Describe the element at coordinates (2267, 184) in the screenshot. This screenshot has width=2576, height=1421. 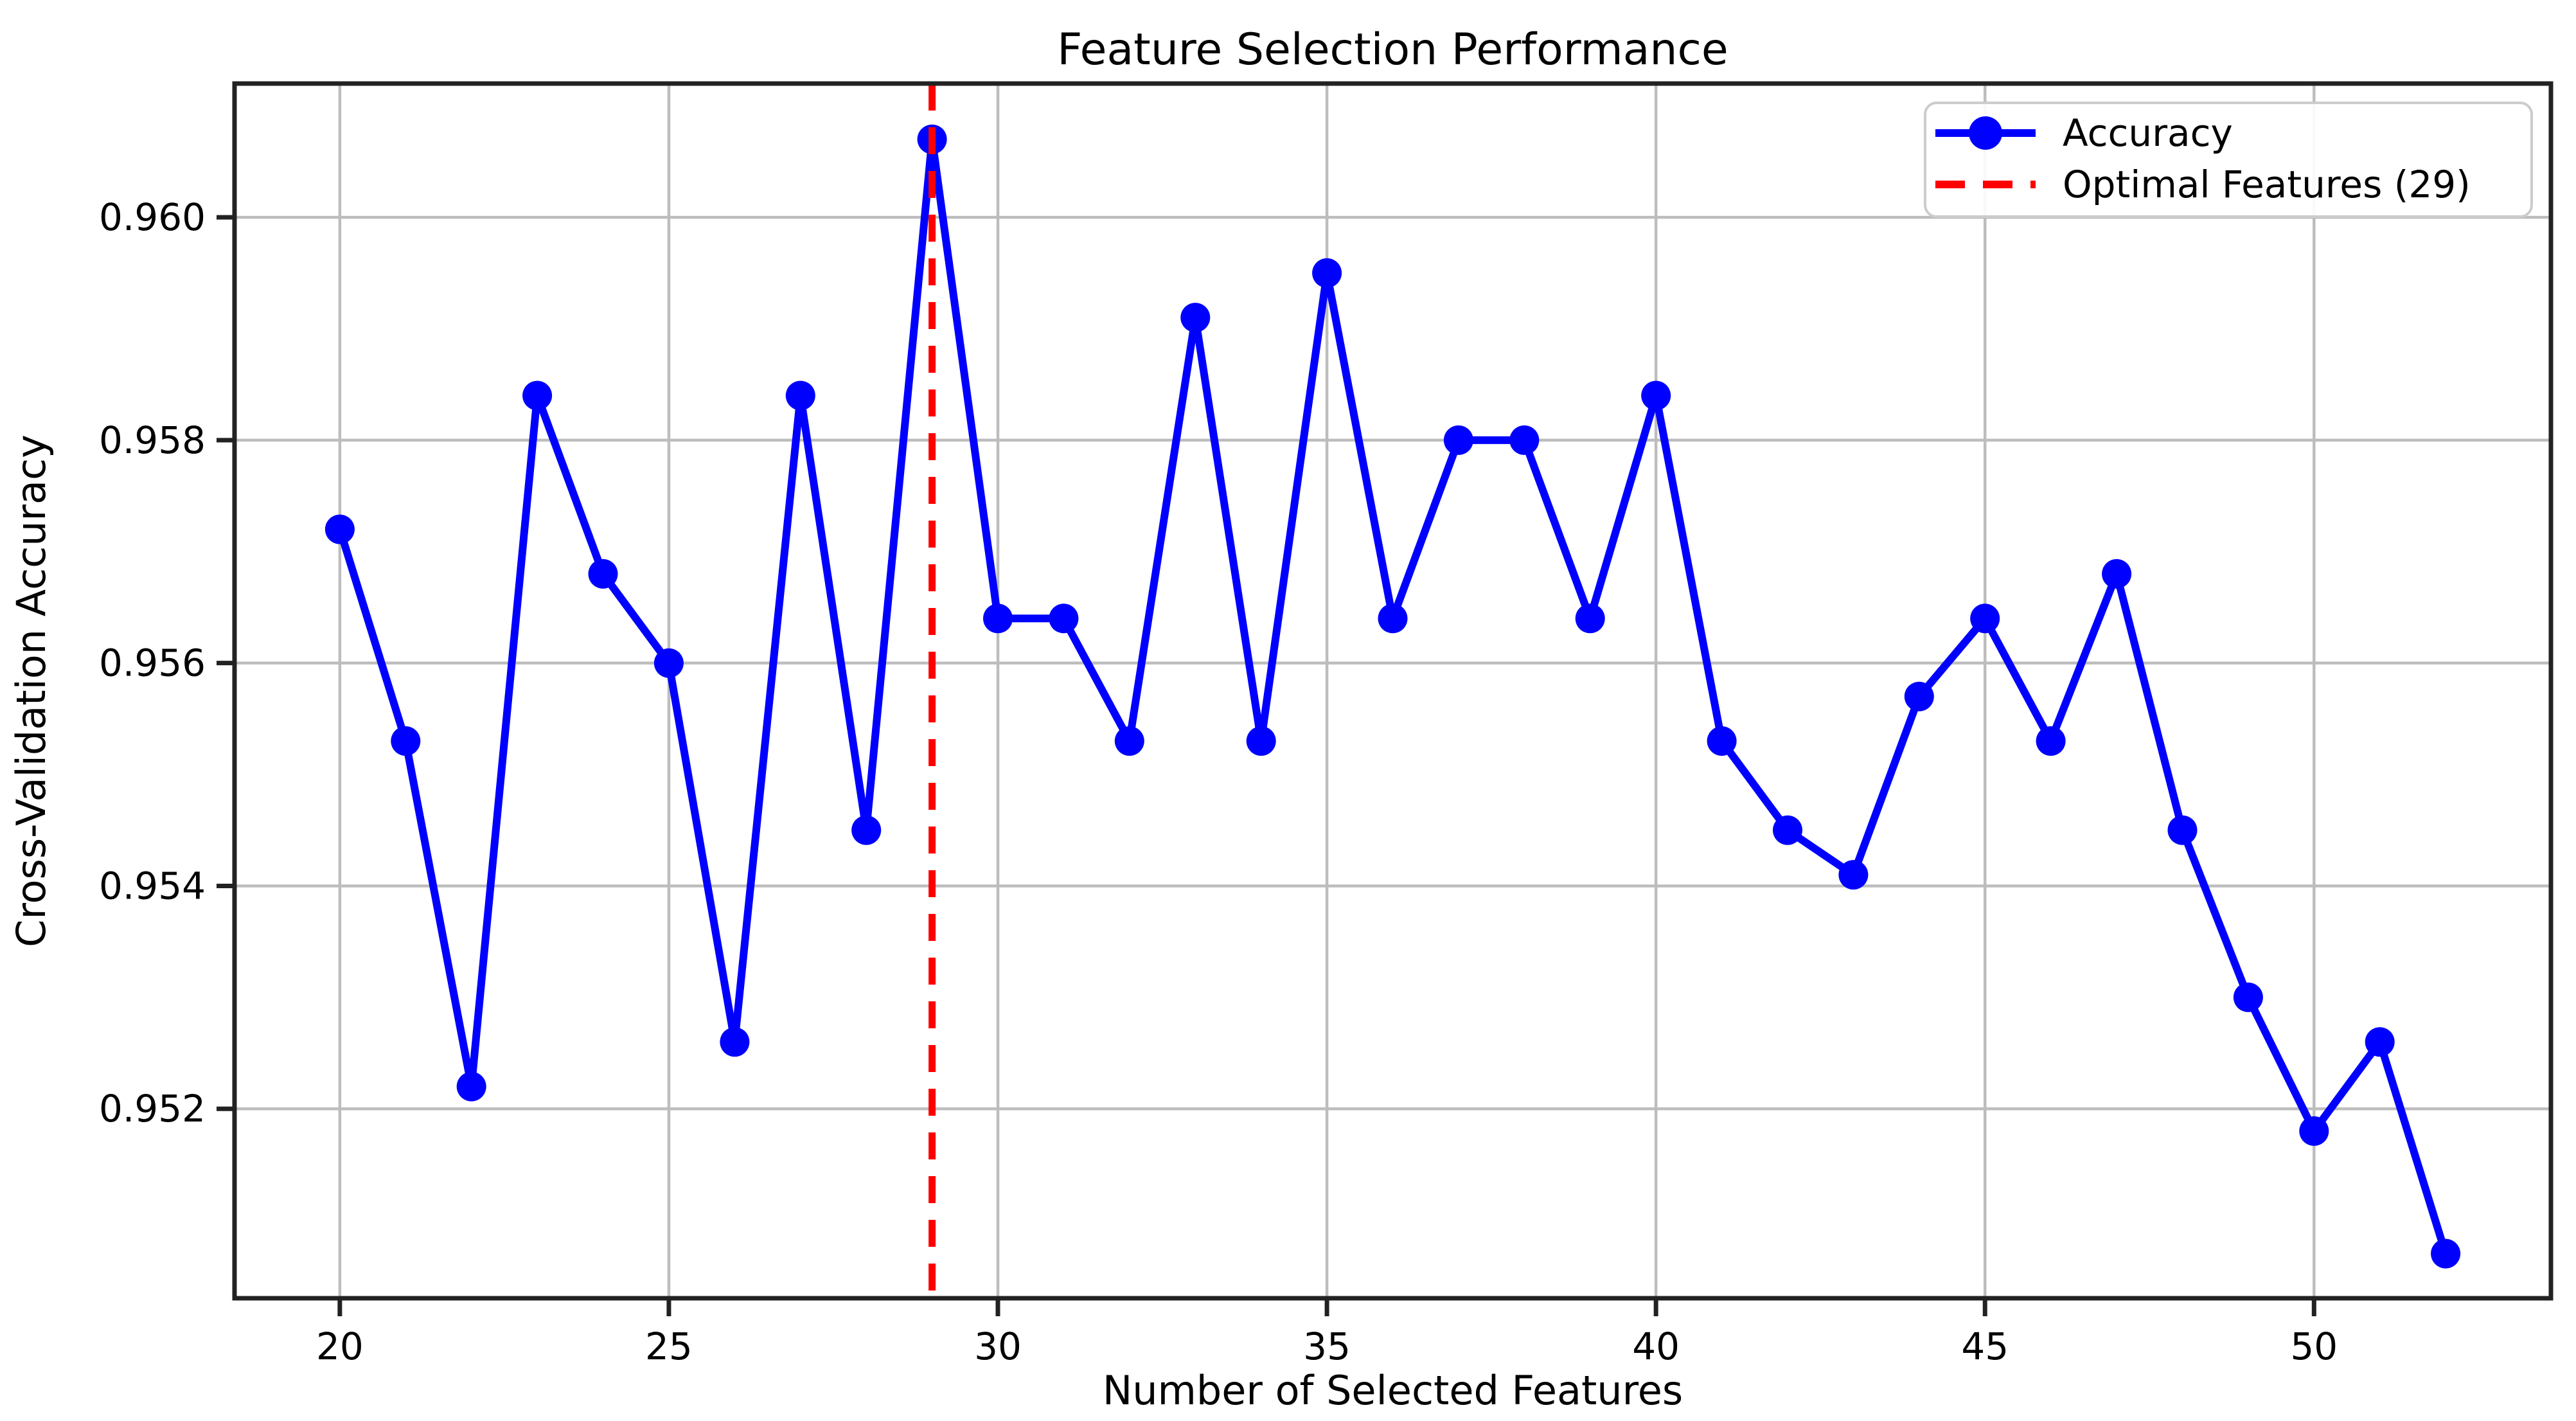
I see `legend-label-optimal: Optimal Features (29)` at that location.